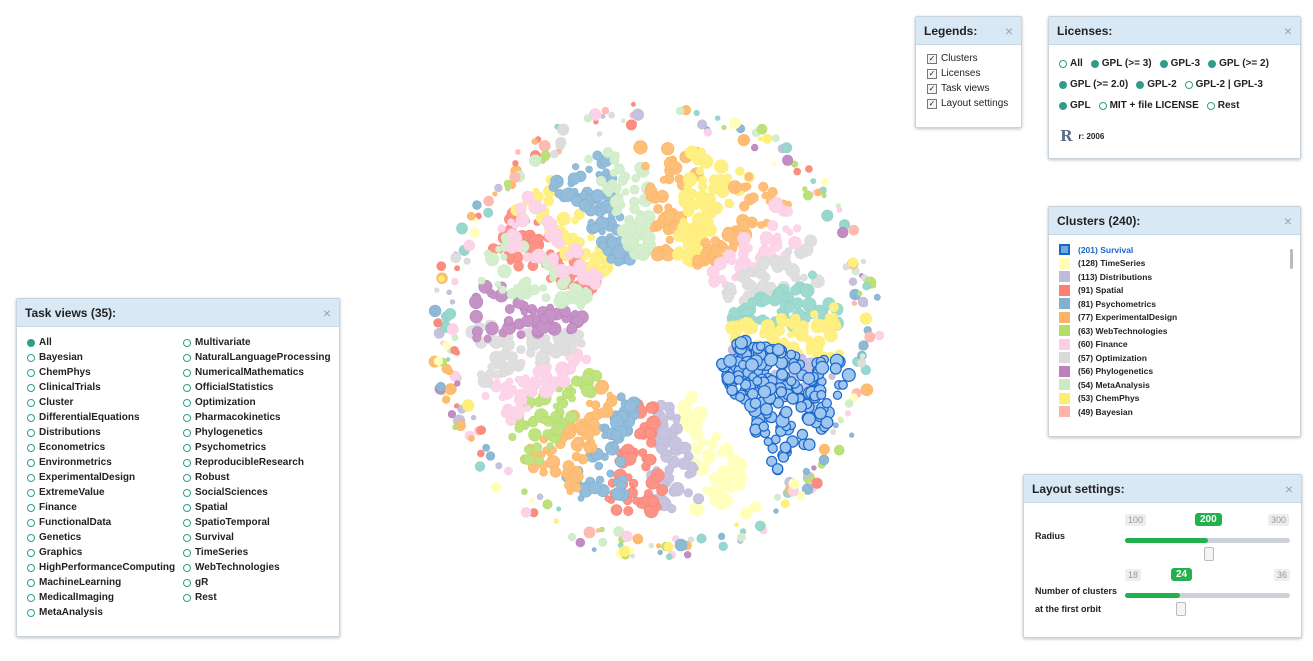 Image resolution: width=1313 pixels, height=661 pixels. What do you see at coordinates (1071, 63) in the screenshot?
I see `license-option: All` at bounding box center [1071, 63].